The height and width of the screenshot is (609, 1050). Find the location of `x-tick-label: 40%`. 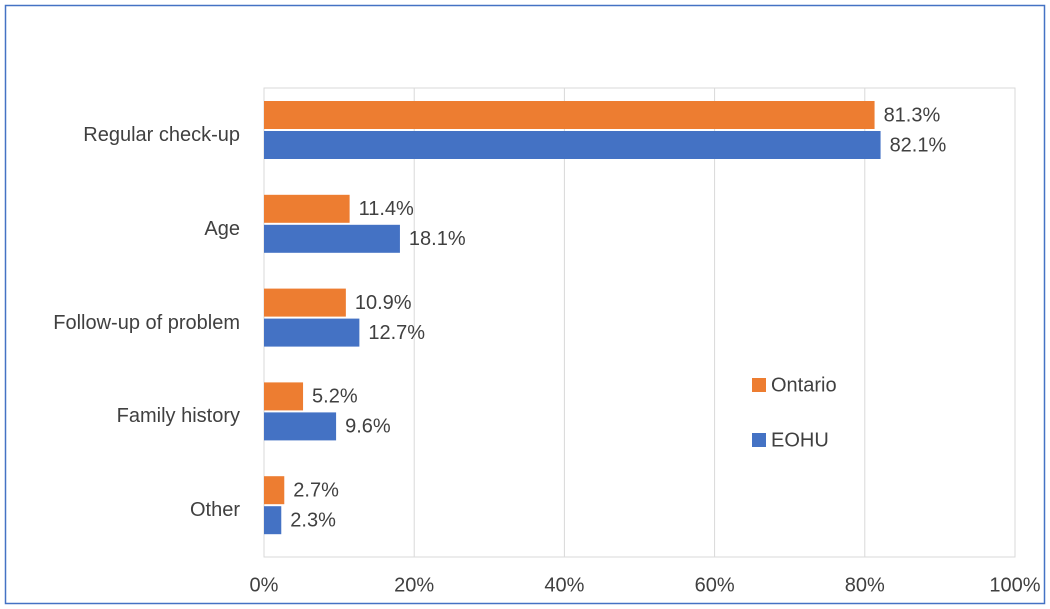

x-tick-label: 40% is located at coordinates (564, 585).